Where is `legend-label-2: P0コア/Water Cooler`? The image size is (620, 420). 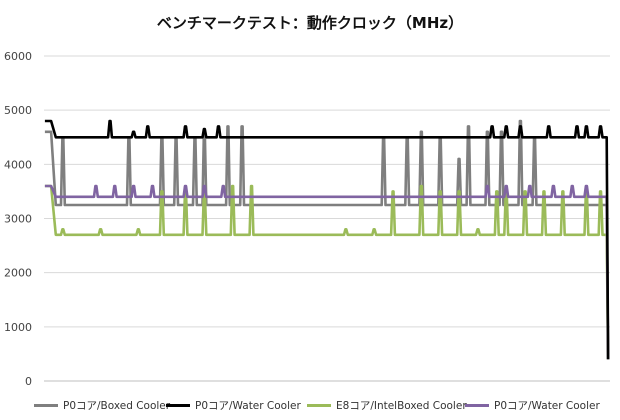 legend-label-2: P0コア/Water Cooler is located at coordinates (248, 406).